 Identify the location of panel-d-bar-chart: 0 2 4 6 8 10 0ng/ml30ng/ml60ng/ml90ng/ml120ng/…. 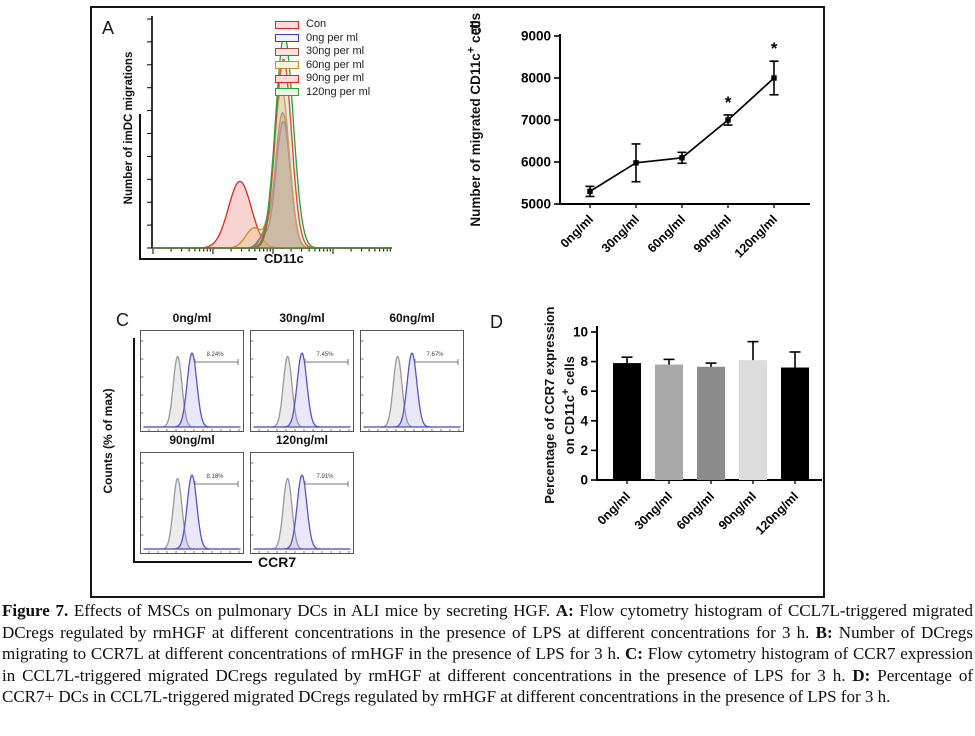
(697, 431).